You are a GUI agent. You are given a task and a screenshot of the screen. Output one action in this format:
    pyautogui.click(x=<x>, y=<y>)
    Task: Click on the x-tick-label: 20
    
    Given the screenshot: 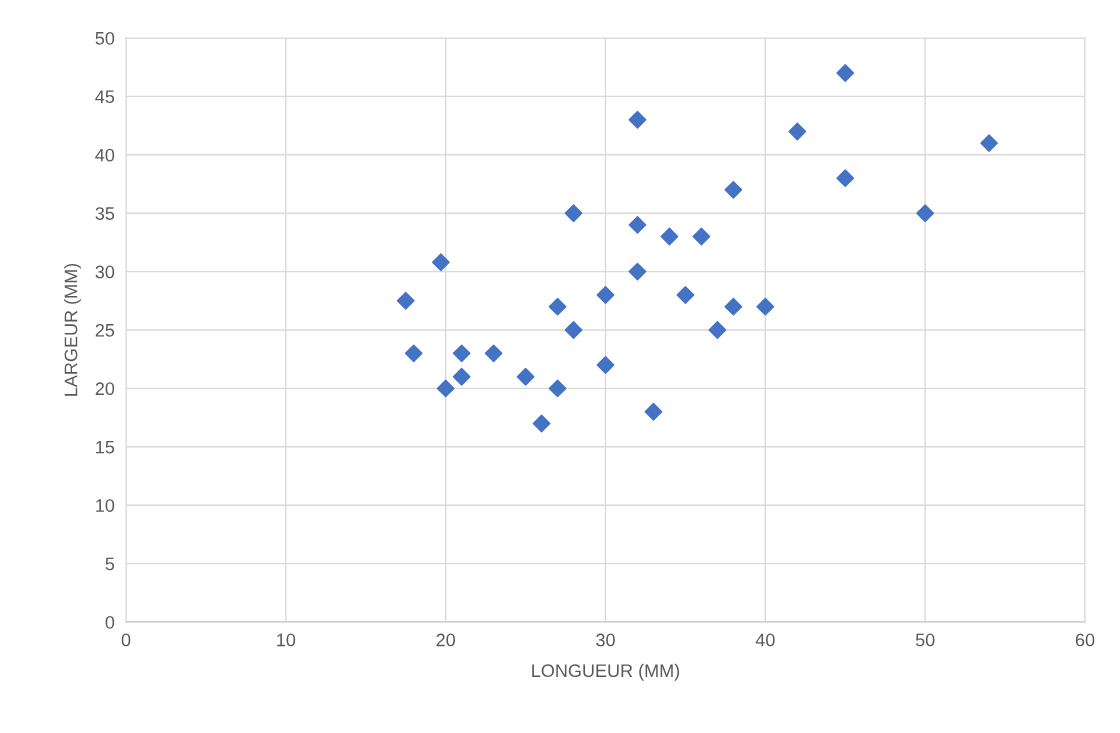 What is the action you would take?
    pyautogui.click(x=445, y=640)
    